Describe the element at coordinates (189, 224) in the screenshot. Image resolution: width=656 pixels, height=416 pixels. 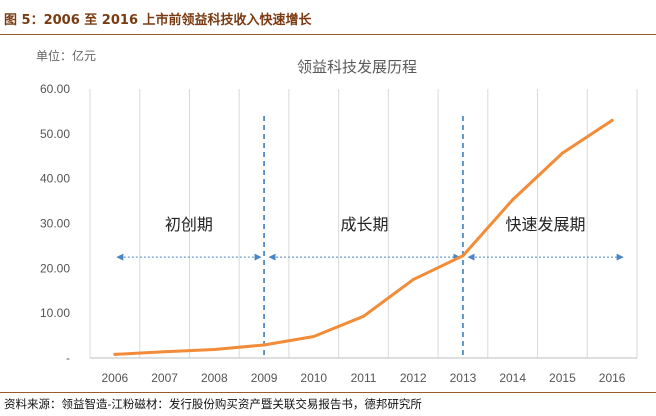
I see `phase-label: 初创期` at that location.